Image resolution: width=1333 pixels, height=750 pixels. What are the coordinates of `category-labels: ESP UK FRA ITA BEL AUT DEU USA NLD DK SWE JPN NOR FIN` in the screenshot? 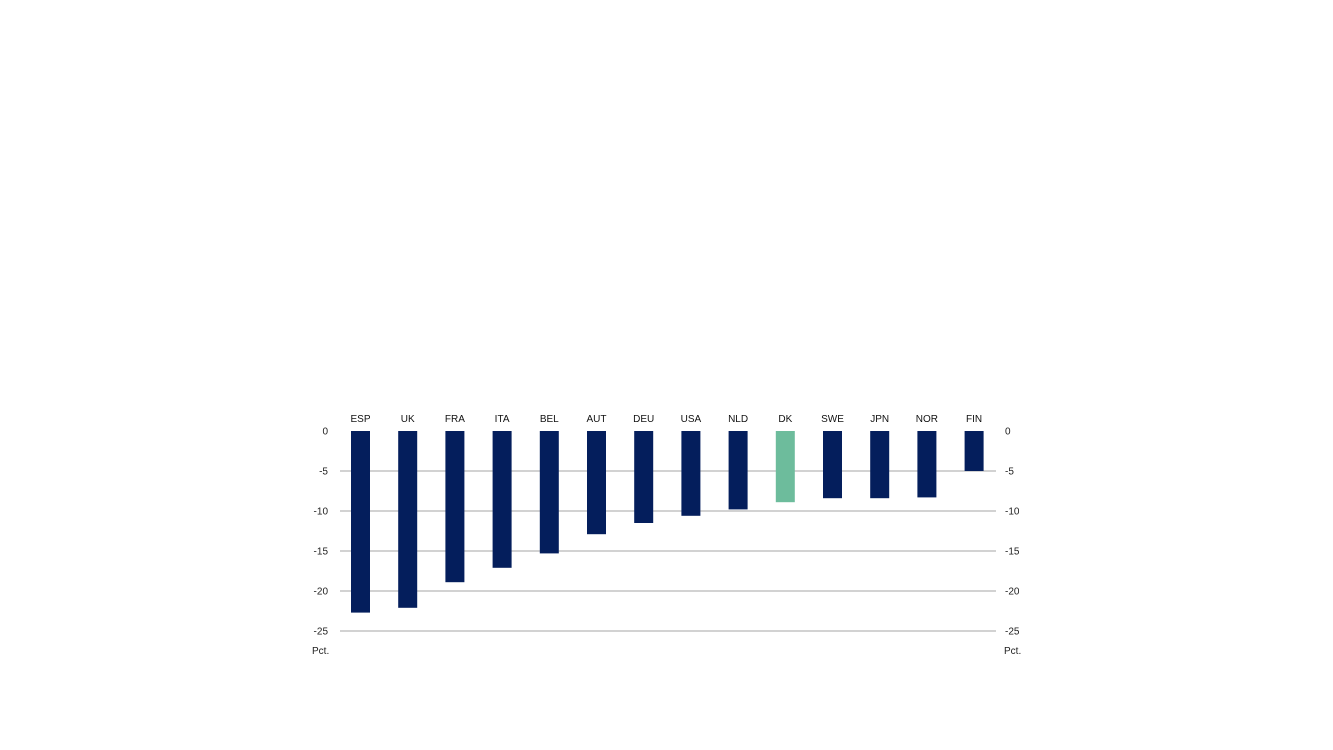 It's located at (666, 419).